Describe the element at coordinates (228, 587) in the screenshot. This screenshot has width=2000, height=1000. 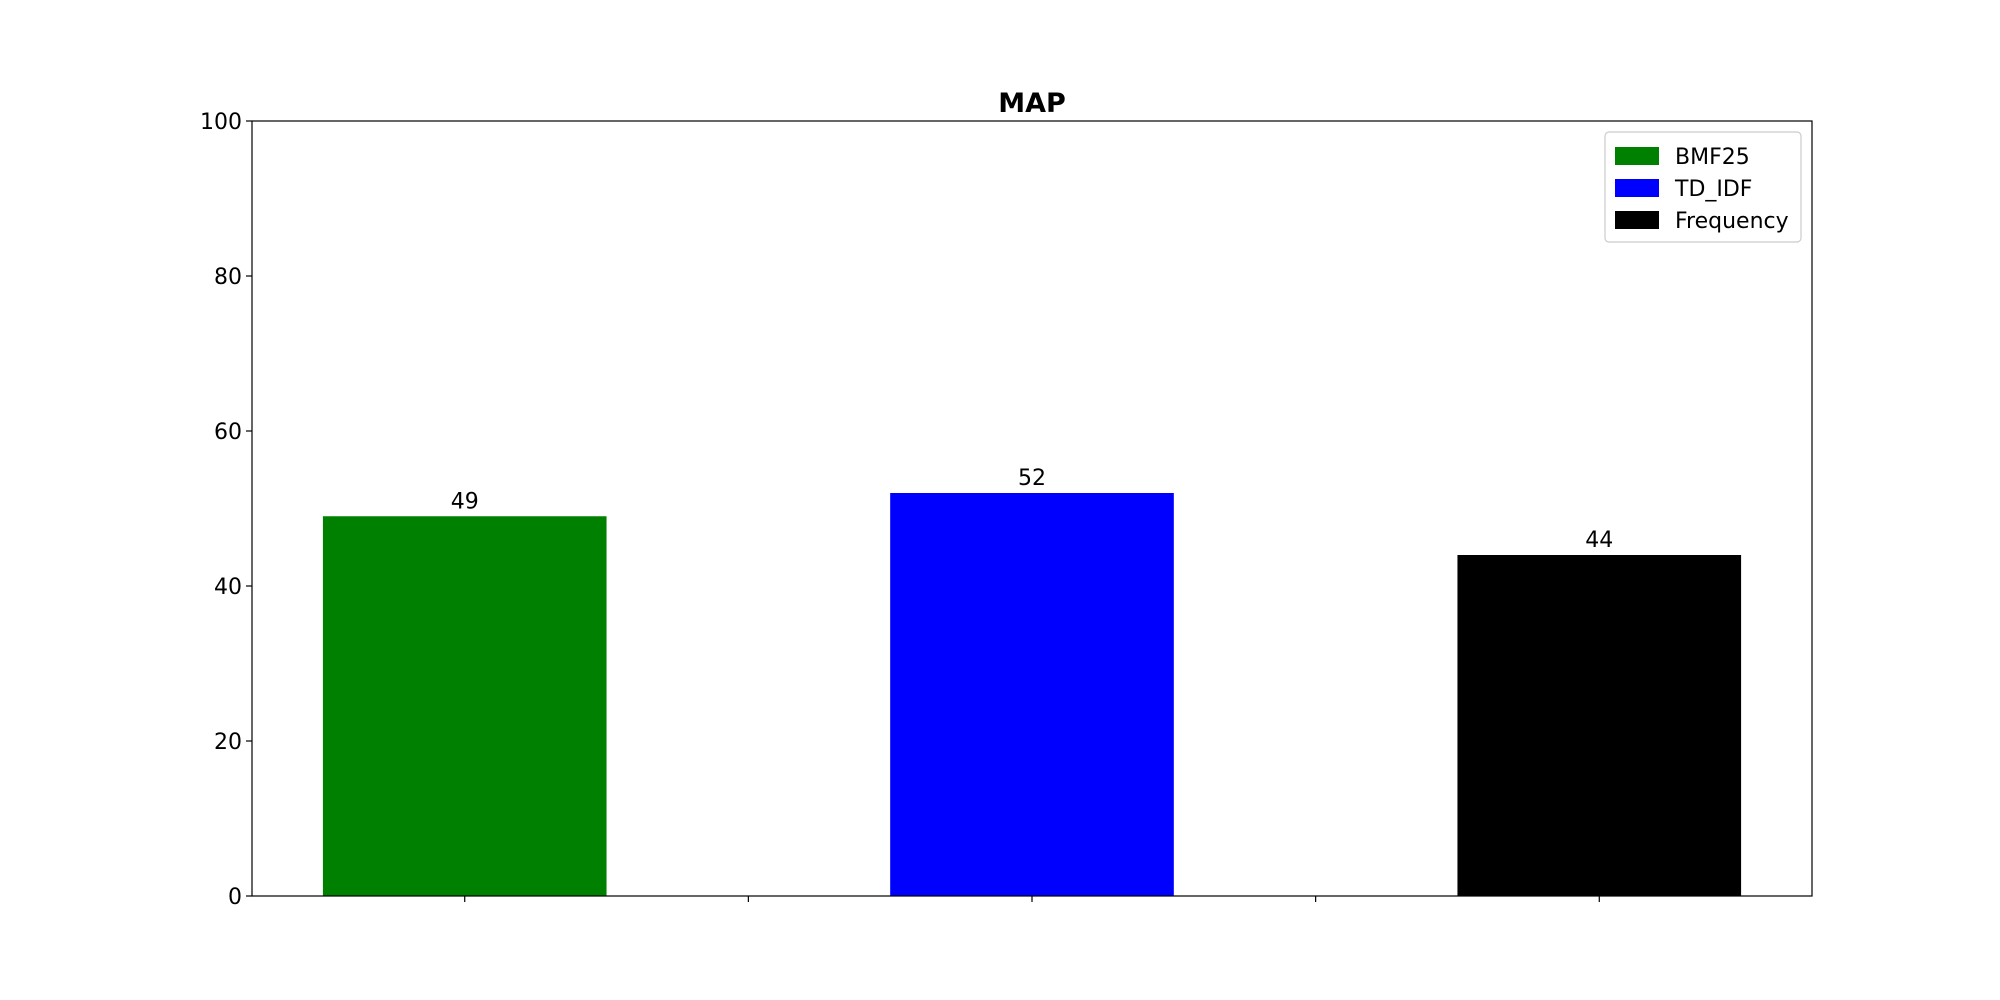
I see `y-tick-label: 40` at that location.